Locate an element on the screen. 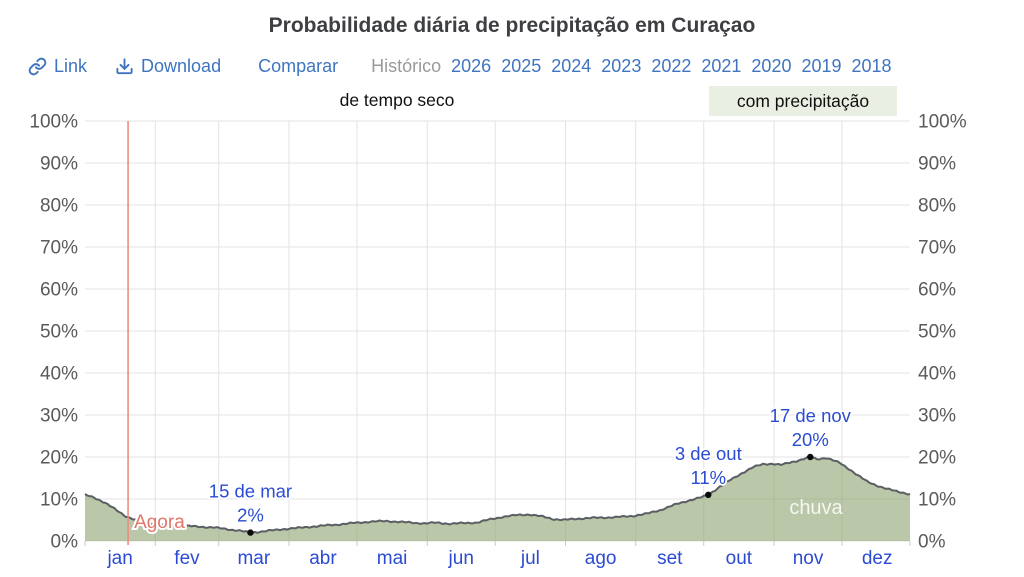 The height and width of the screenshot is (577, 1024). download-button: Download is located at coordinates (168, 66).